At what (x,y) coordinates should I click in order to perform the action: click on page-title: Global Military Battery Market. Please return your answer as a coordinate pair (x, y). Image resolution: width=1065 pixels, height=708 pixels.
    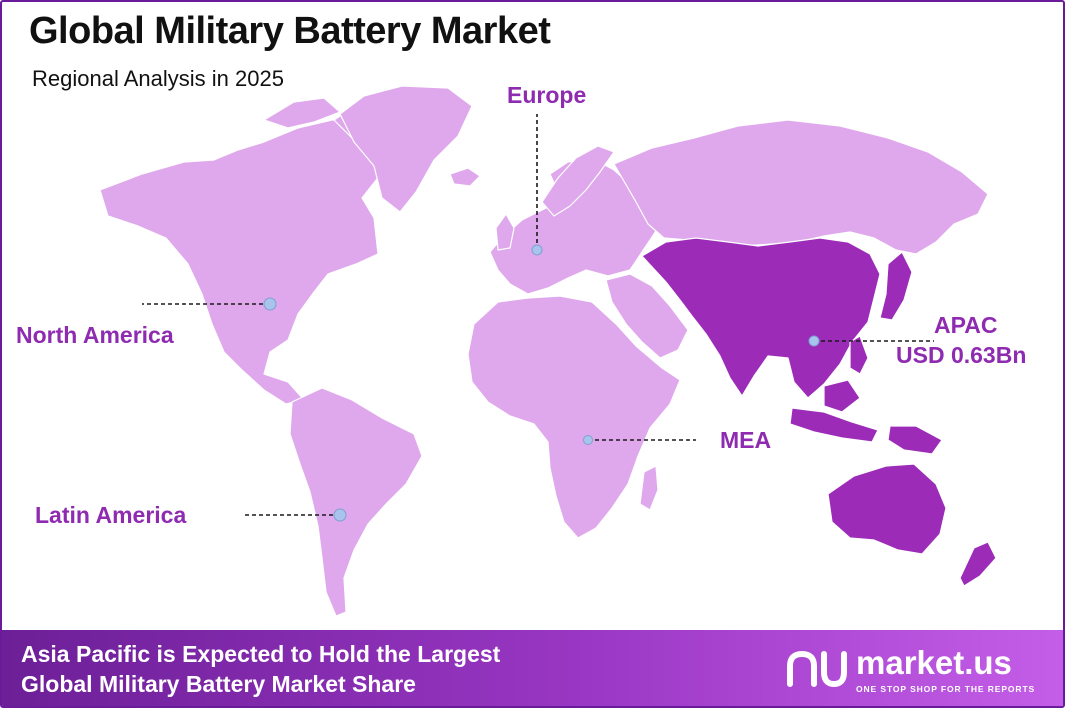
    Looking at the image, I should click on (290, 31).